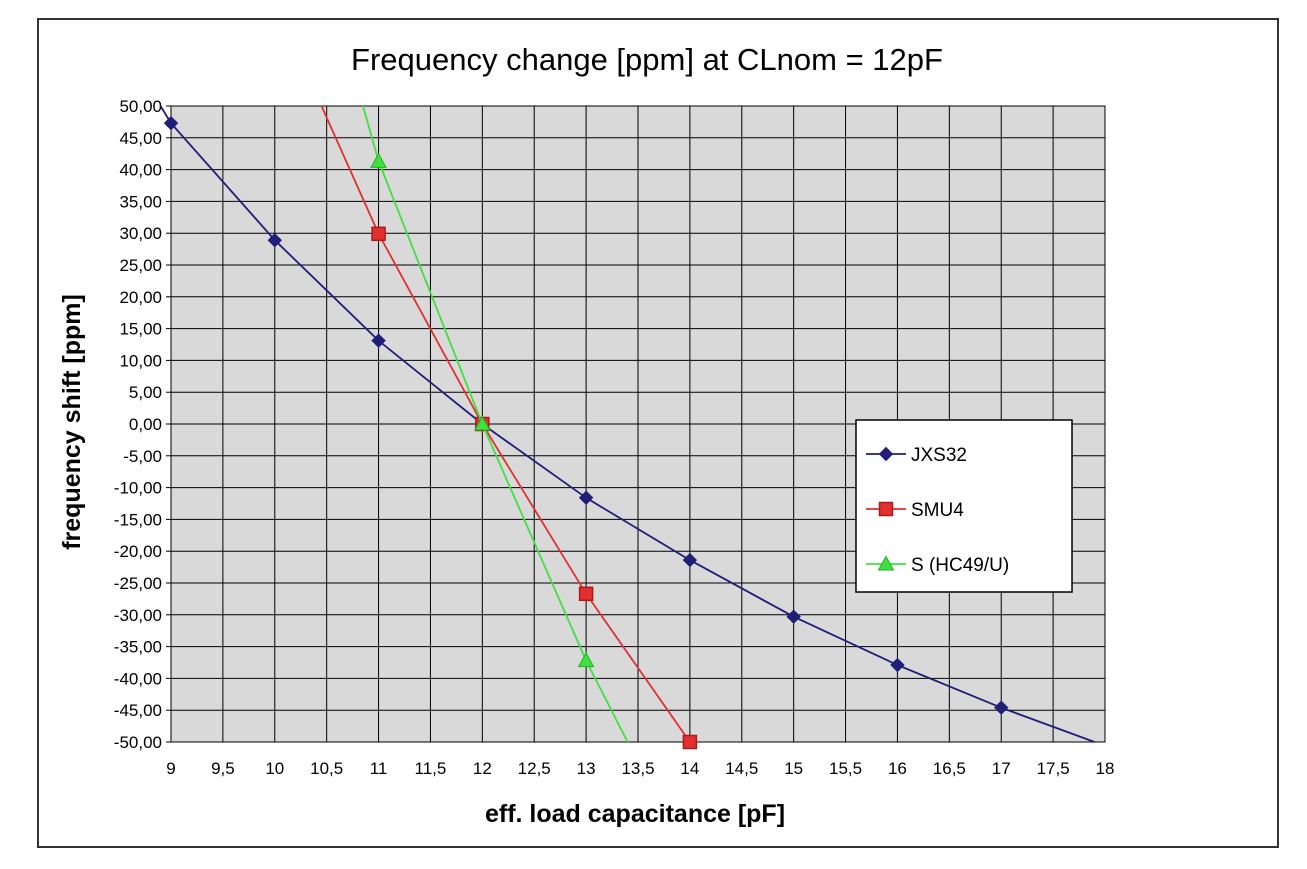  What do you see at coordinates (145, 392) in the screenshot?
I see `y-tick-label: 5,00` at bounding box center [145, 392].